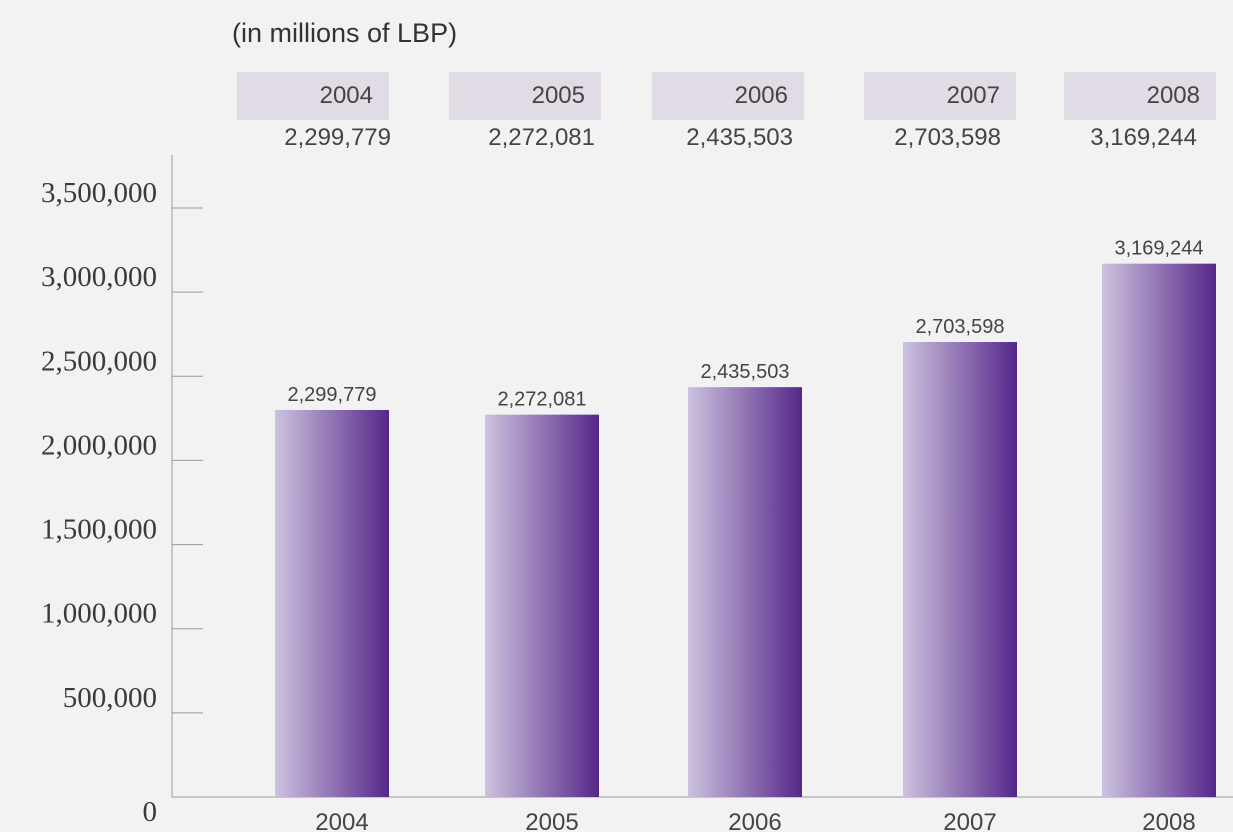 The width and height of the screenshot is (1233, 832). Describe the element at coordinates (739, 137) in the screenshot. I see `table-value: 2,435,503` at that location.